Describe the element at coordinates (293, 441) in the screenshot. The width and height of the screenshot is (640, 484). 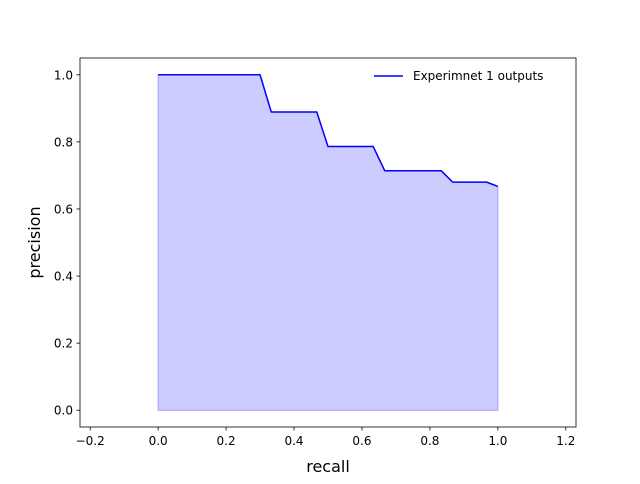
I see `x-tick-label: 0.4` at that location.